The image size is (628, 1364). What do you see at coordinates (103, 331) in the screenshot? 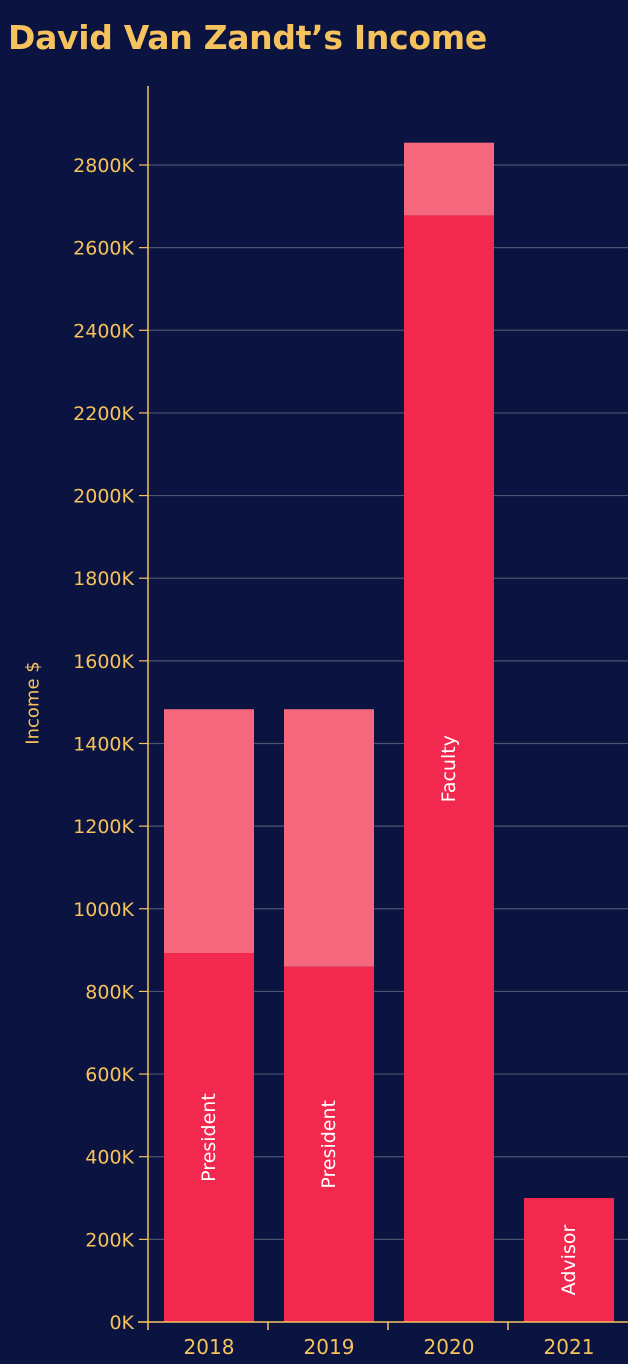
I see `y-tick-label: 2400K` at bounding box center [103, 331].